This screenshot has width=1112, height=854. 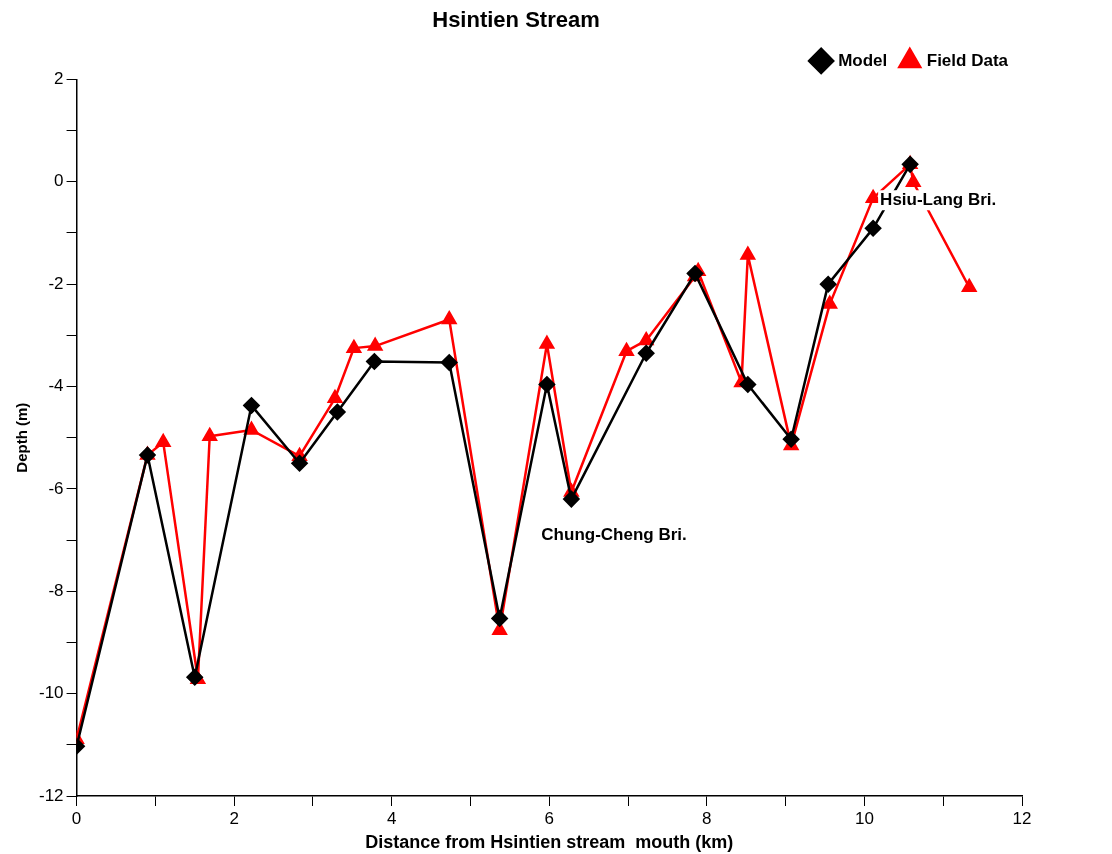 I want to click on x-tick-label: 6, so click(x=549, y=818).